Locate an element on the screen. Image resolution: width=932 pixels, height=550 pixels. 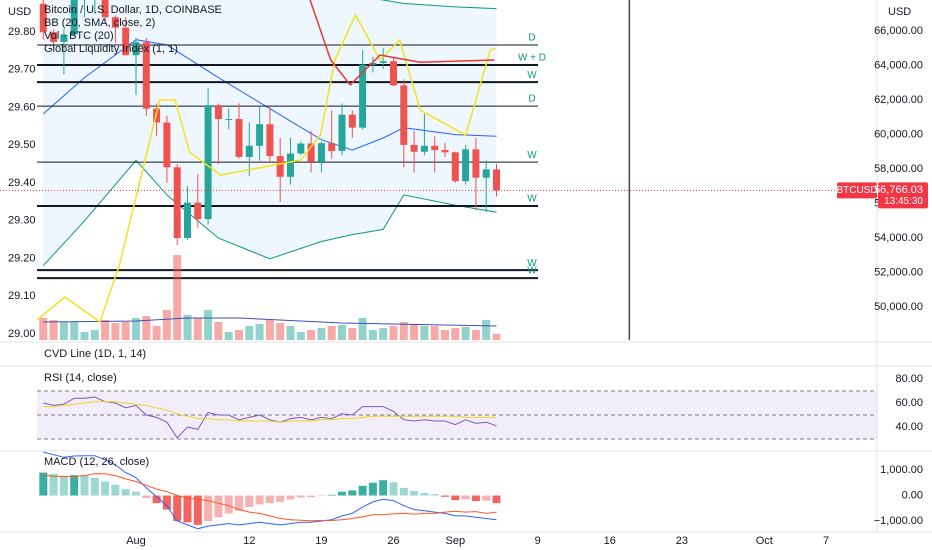
x-tick-label: Oct is located at coordinates (764, 541).